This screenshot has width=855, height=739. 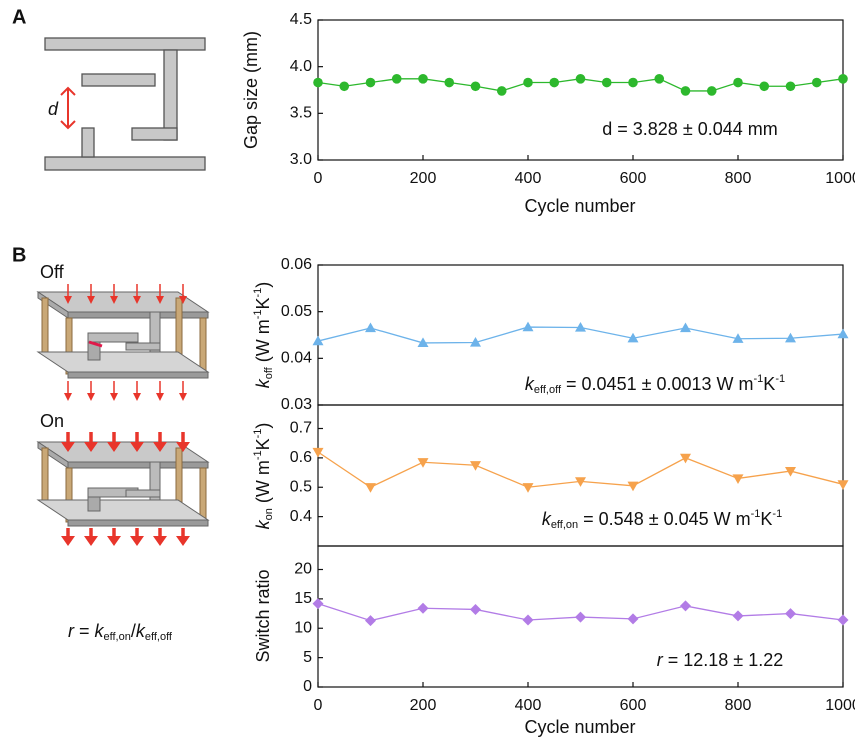 What do you see at coordinates (301, 516) in the screenshot?
I see `y-tick-label: 0.4` at bounding box center [301, 516].